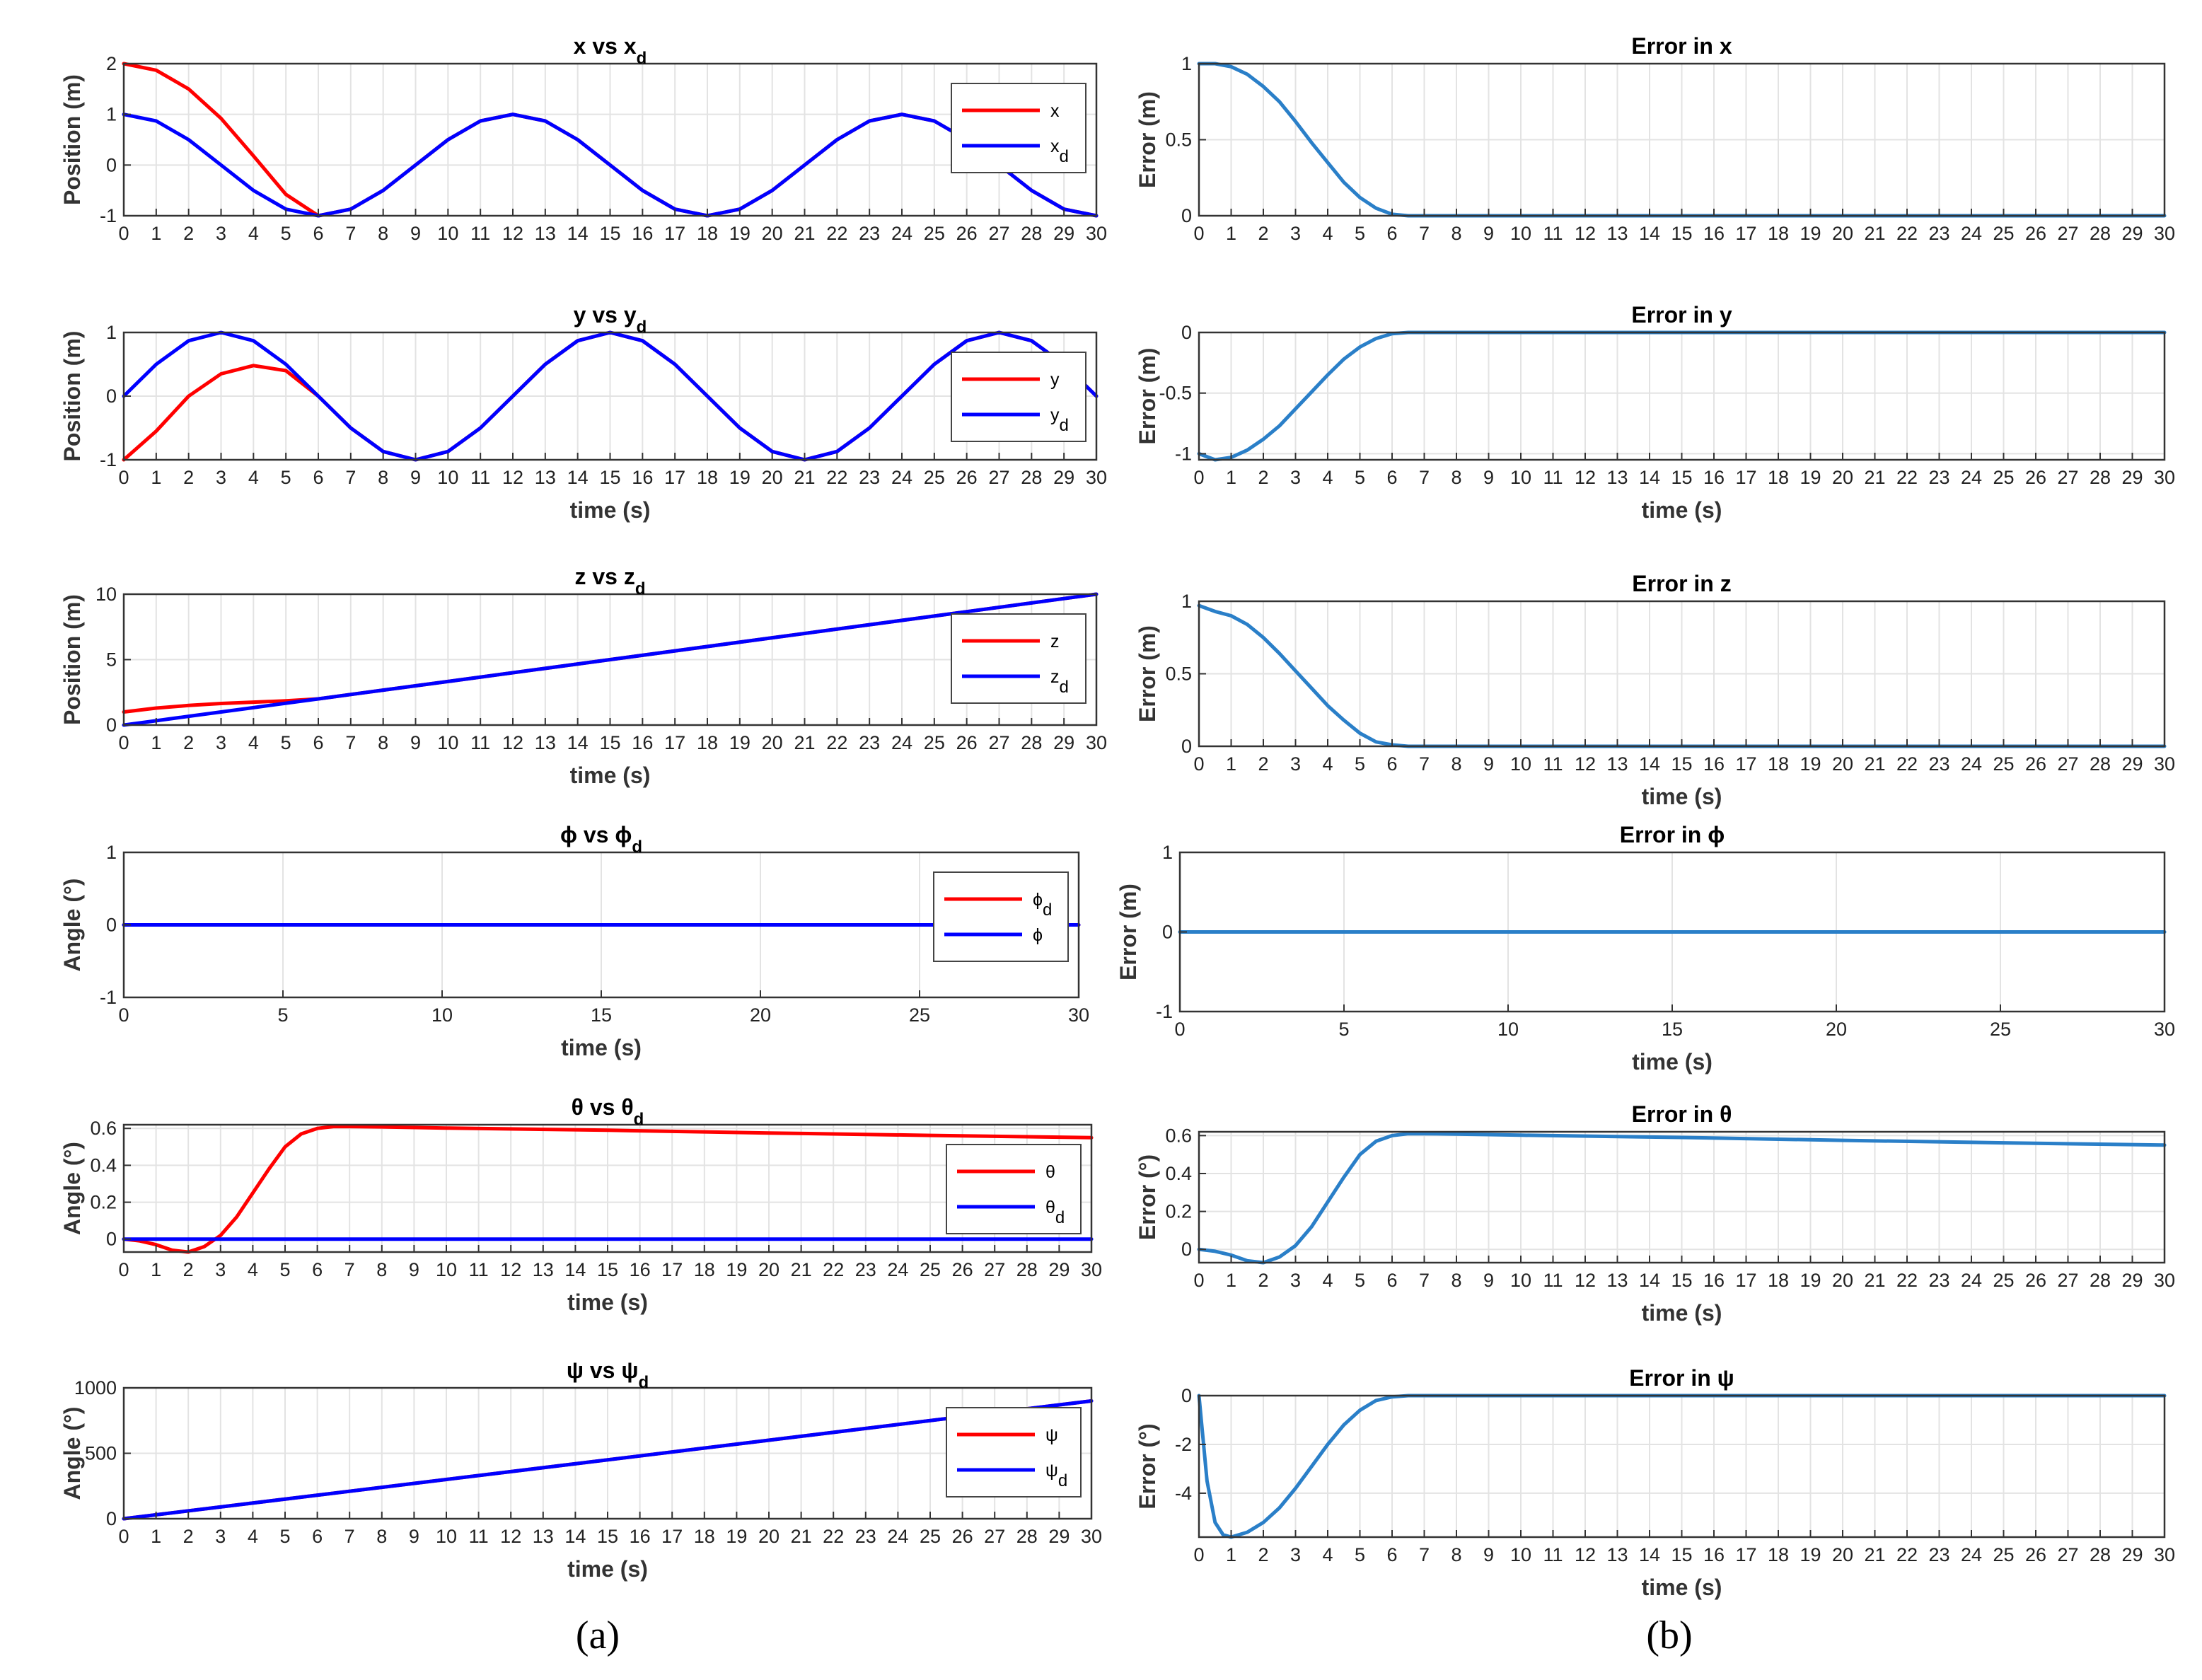 This screenshot has height=1680, width=2202. What do you see at coordinates (962, 1537) in the screenshot?
I see `x-tick-label-main: 26` at bounding box center [962, 1537].